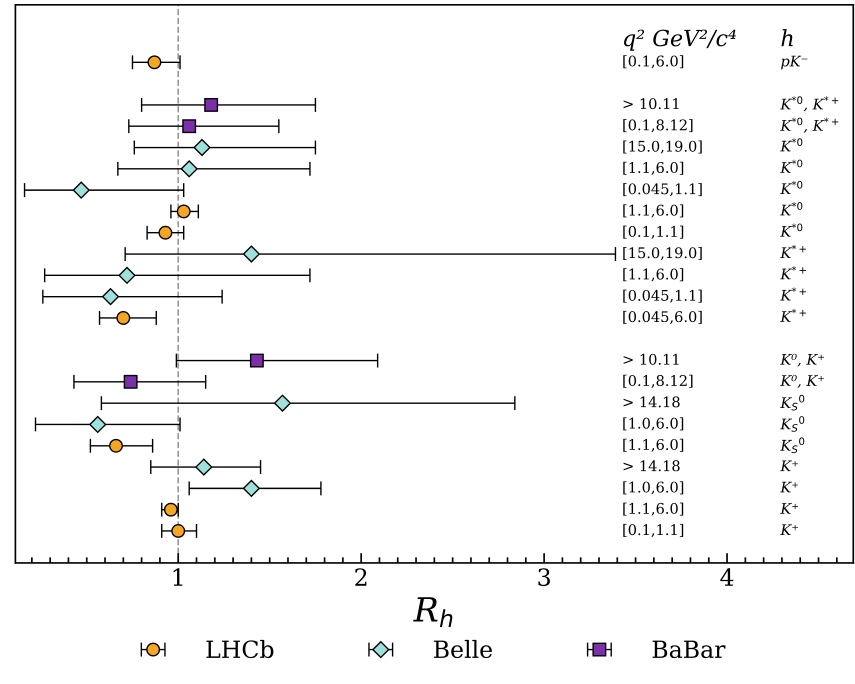 This screenshot has width=855, height=684. Describe the element at coordinates (240, 649) in the screenshot. I see `legend-label: LHCb` at that location.